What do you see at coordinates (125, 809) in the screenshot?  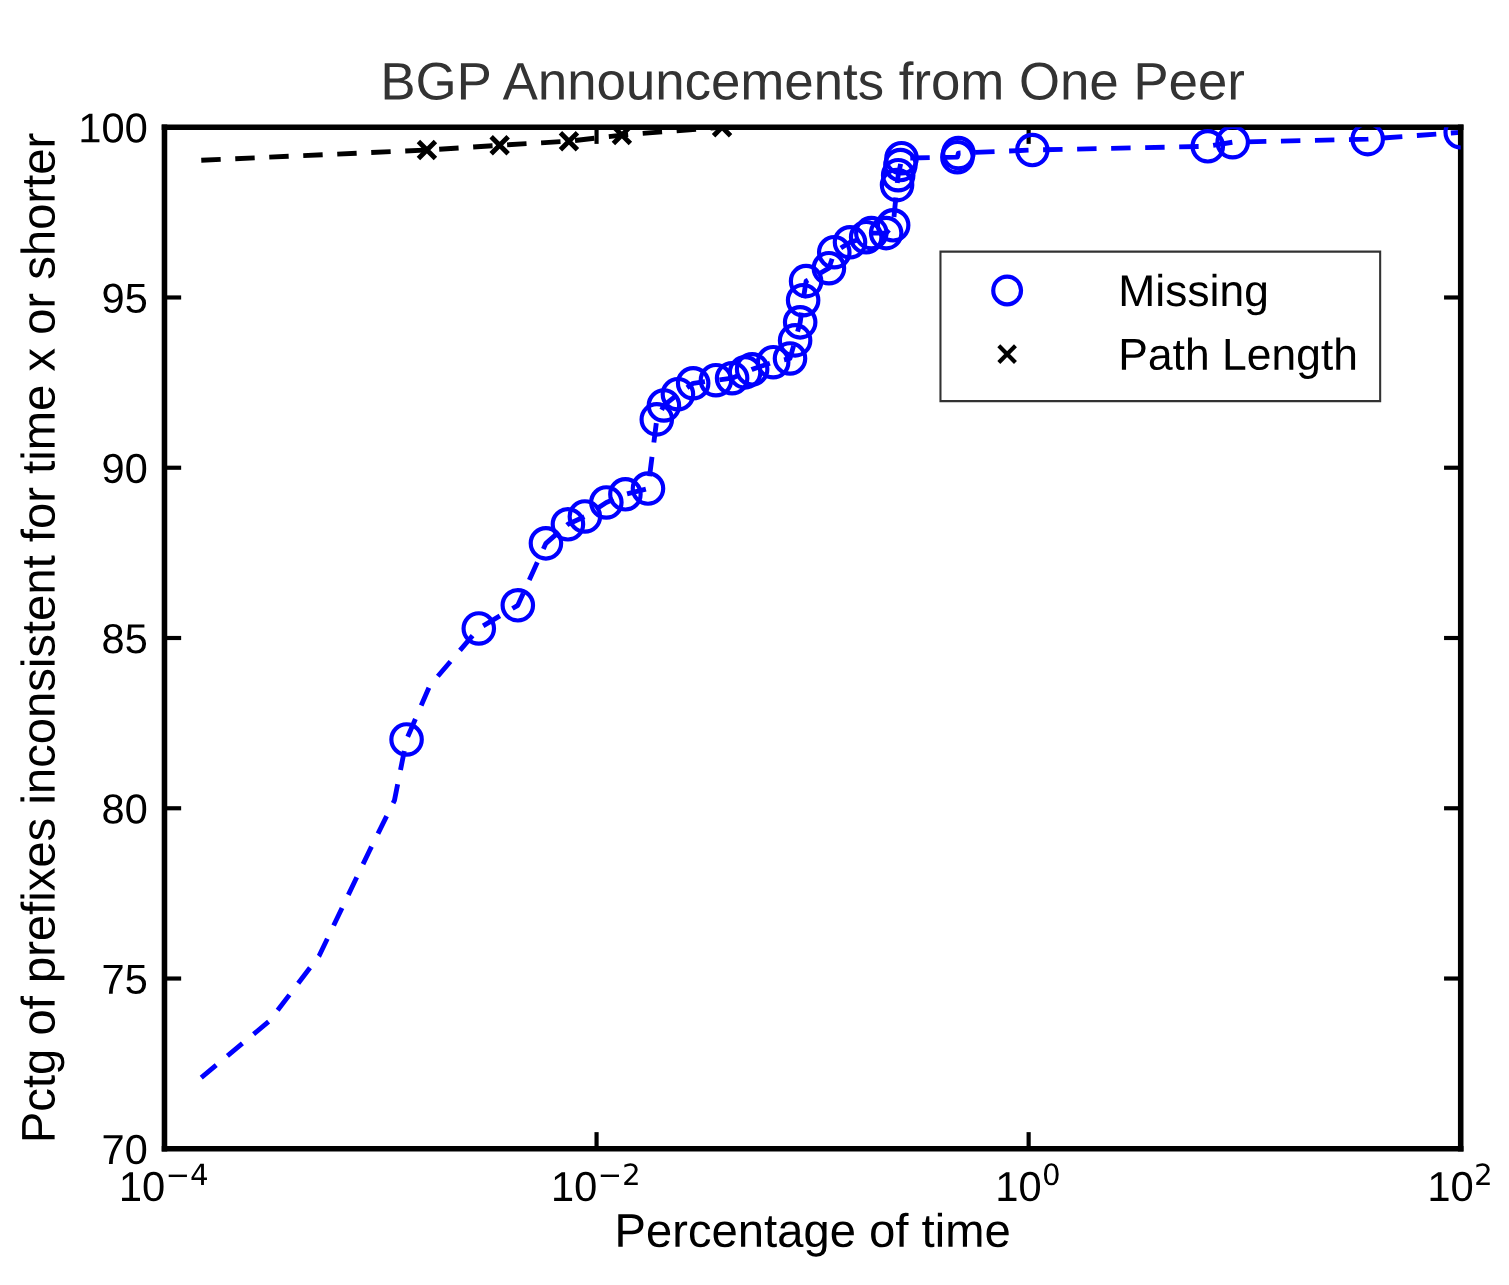 I see `y-tick-label: 80` at bounding box center [125, 809].